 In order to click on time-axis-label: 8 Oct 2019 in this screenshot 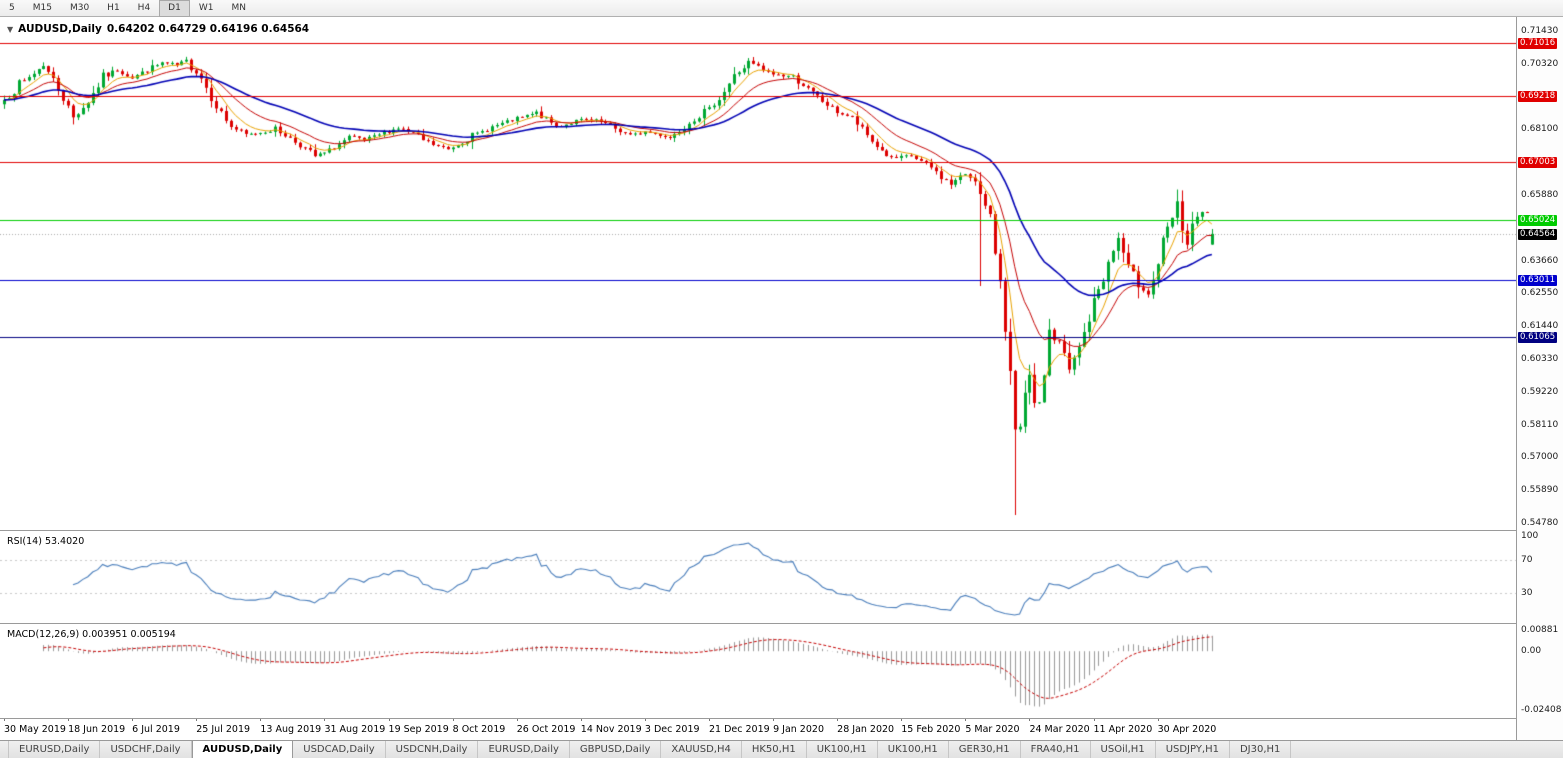, I will do `click(479, 729)`.